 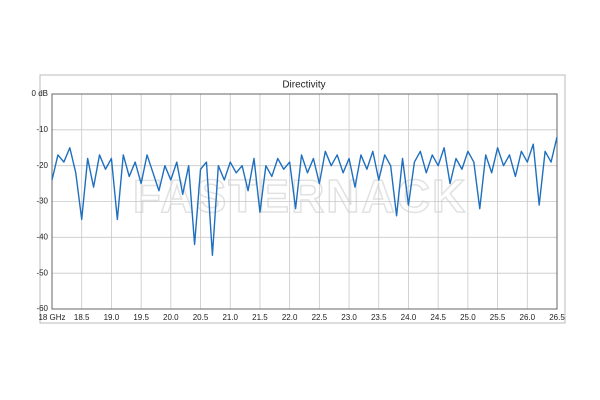 What do you see at coordinates (40, 93) in the screenshot?
I see `y-tick-label: 0 dB` at bounding box center [40, 93].